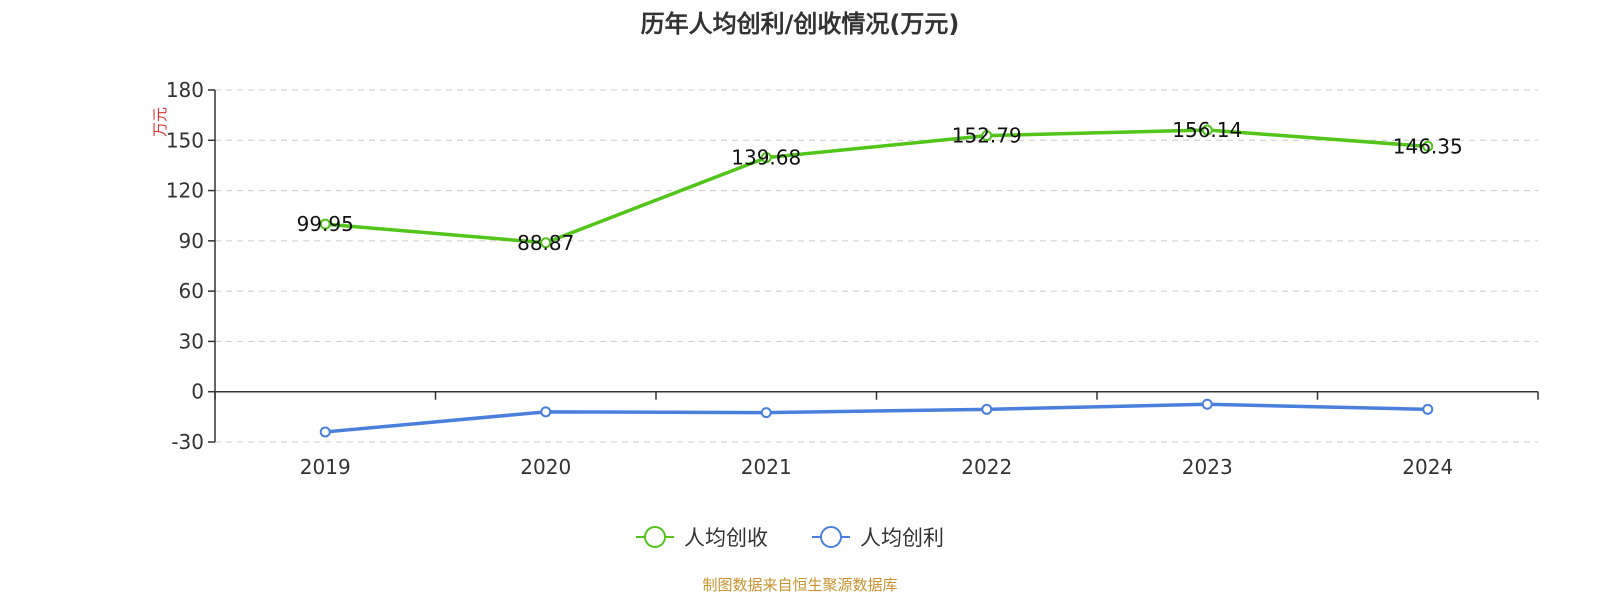  I want to click on y-tick-label: 60, so click(191, 291).